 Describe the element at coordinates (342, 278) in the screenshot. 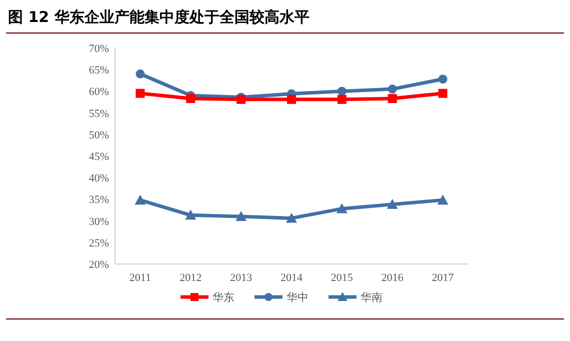

I see `x-tick-label: 2015` at that location.